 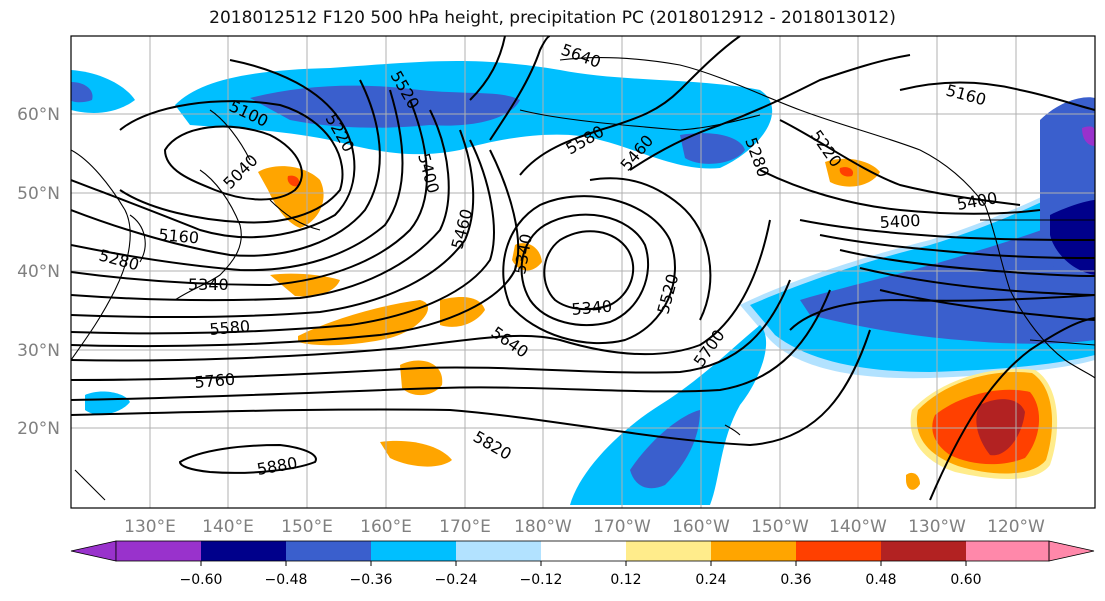 What do you see at coordinates (913, 481) in the screenshot?
I see `precip-area-subtropic-small` at bounding box center [913, 481].